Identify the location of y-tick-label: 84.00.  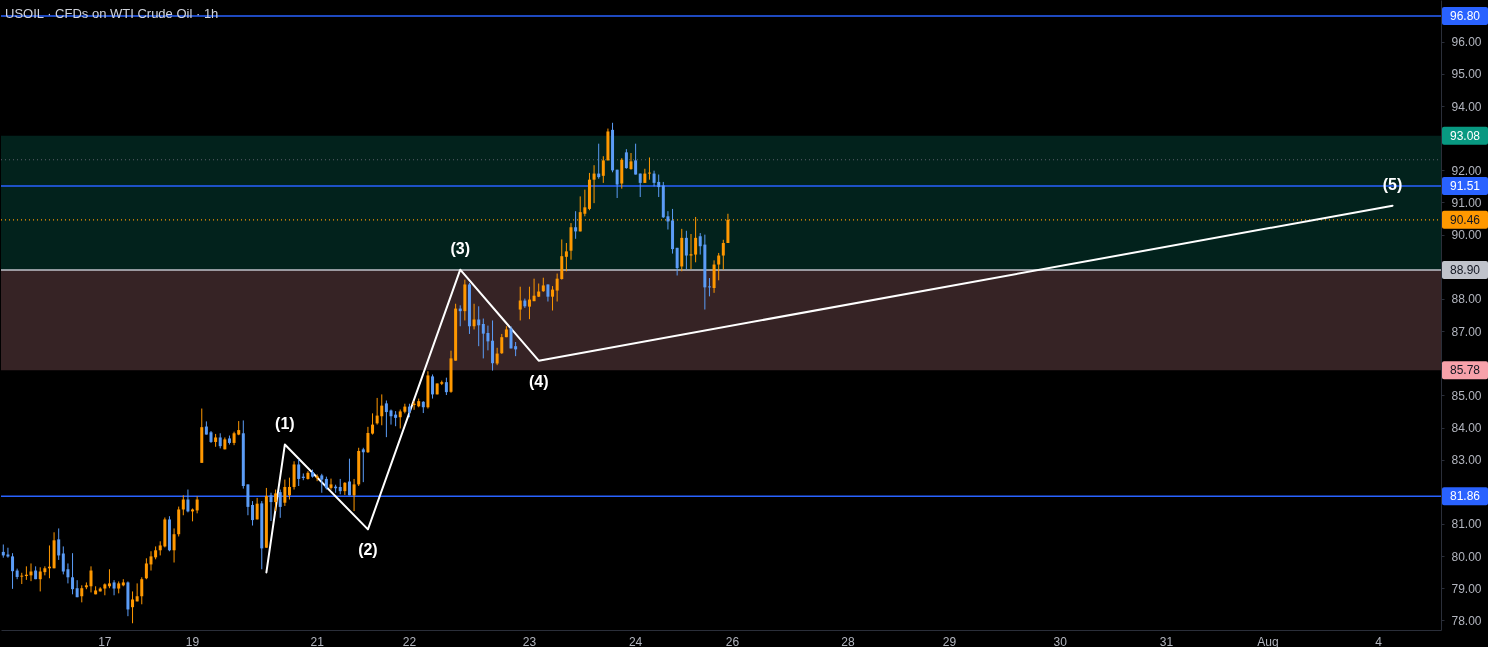
(1466, 428).